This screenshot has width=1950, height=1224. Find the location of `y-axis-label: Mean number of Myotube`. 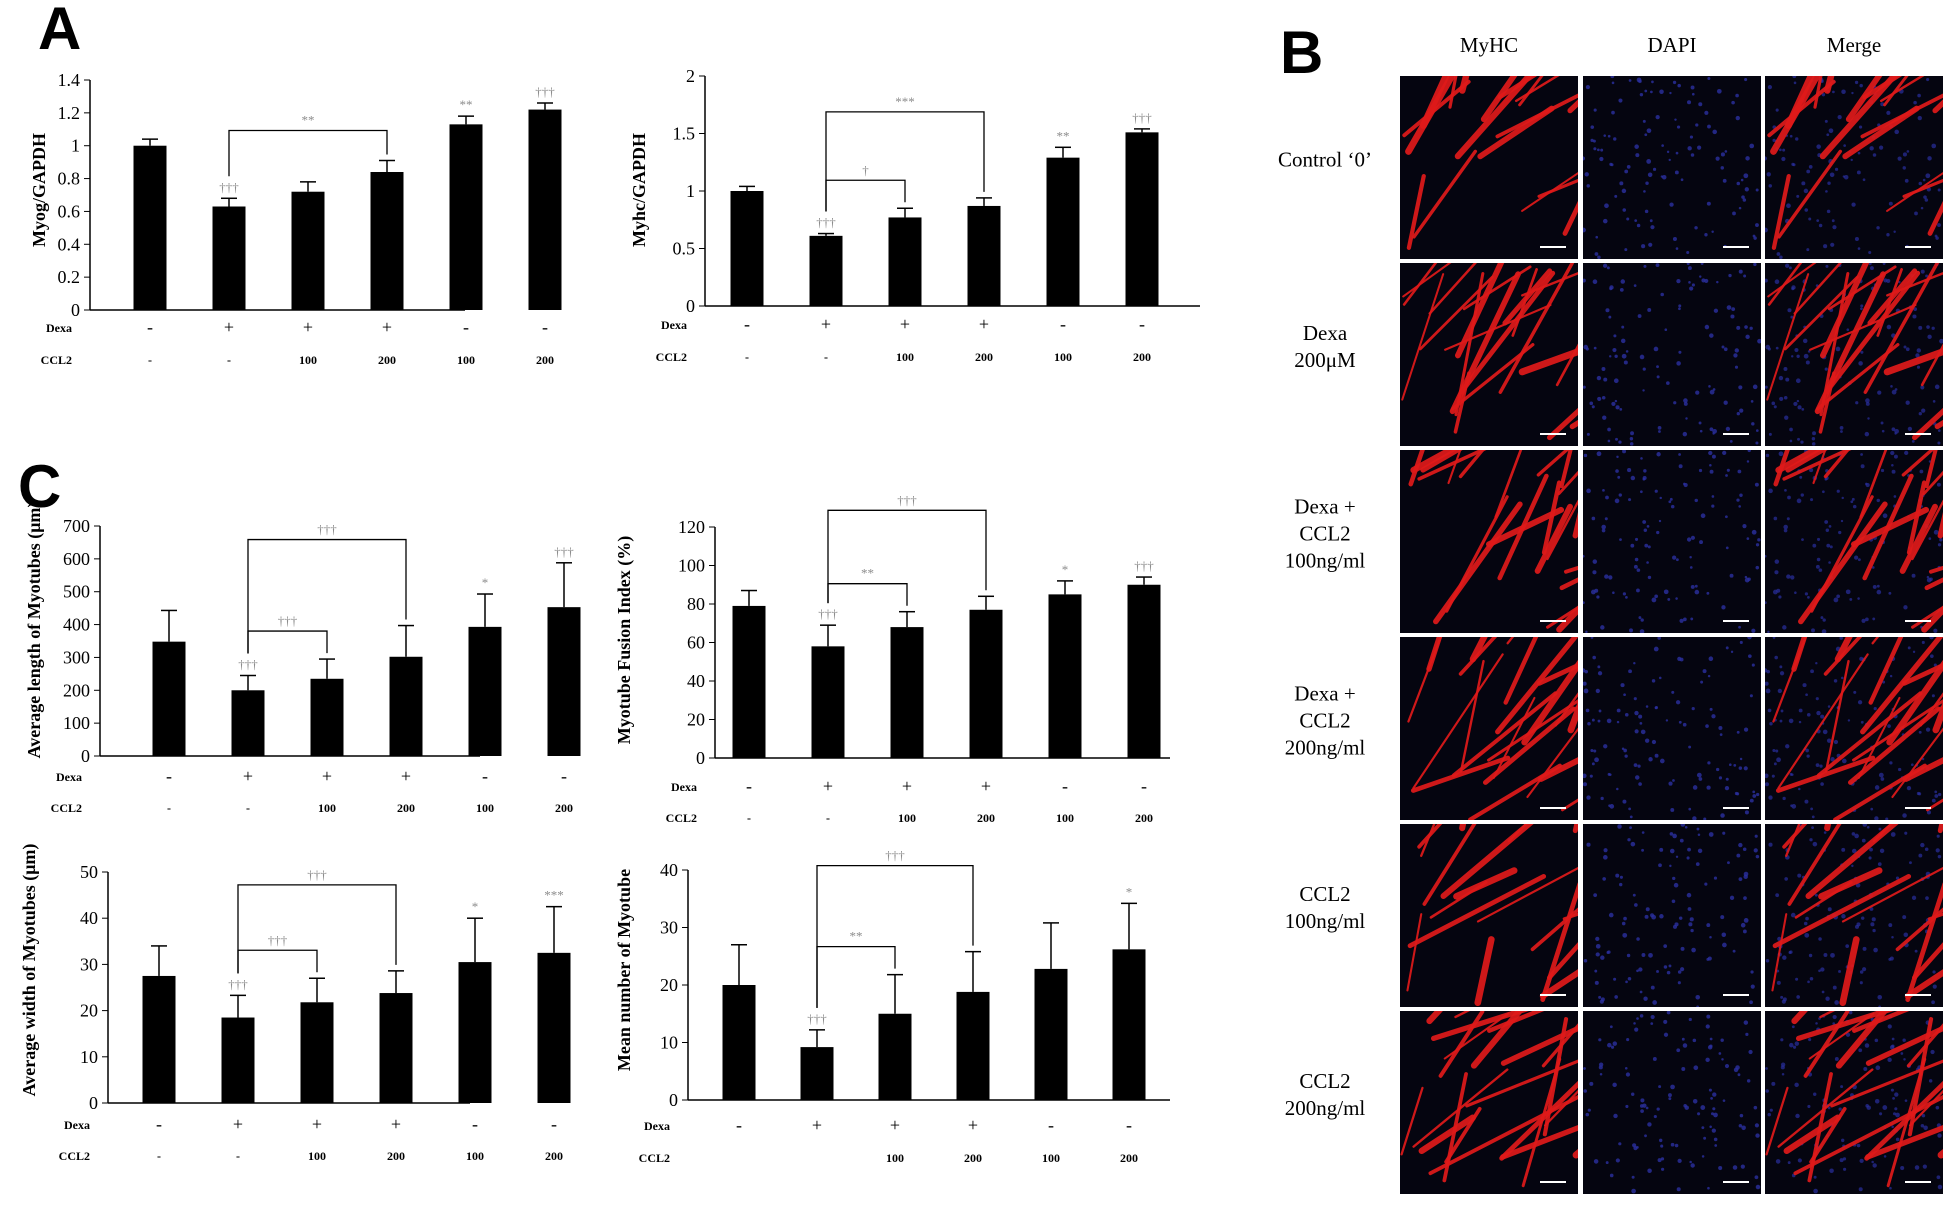

y-axis-label: Mean number of Myotube is located at coordinates (624, 970).